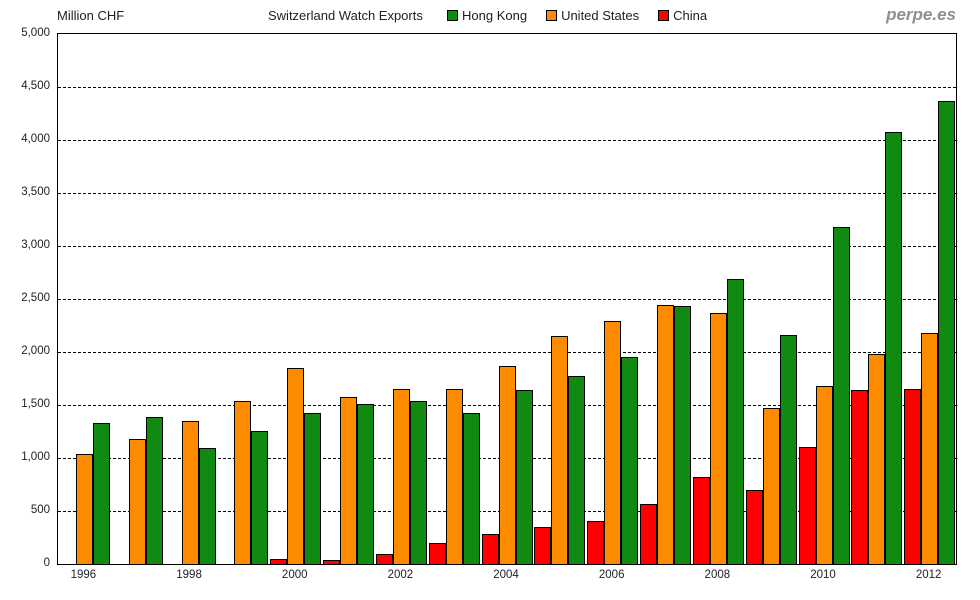 The image size is (980, 600). Describe the element at coordinates (137, 501) in the screenshot. I see `bar-united-states-1997` at that location.